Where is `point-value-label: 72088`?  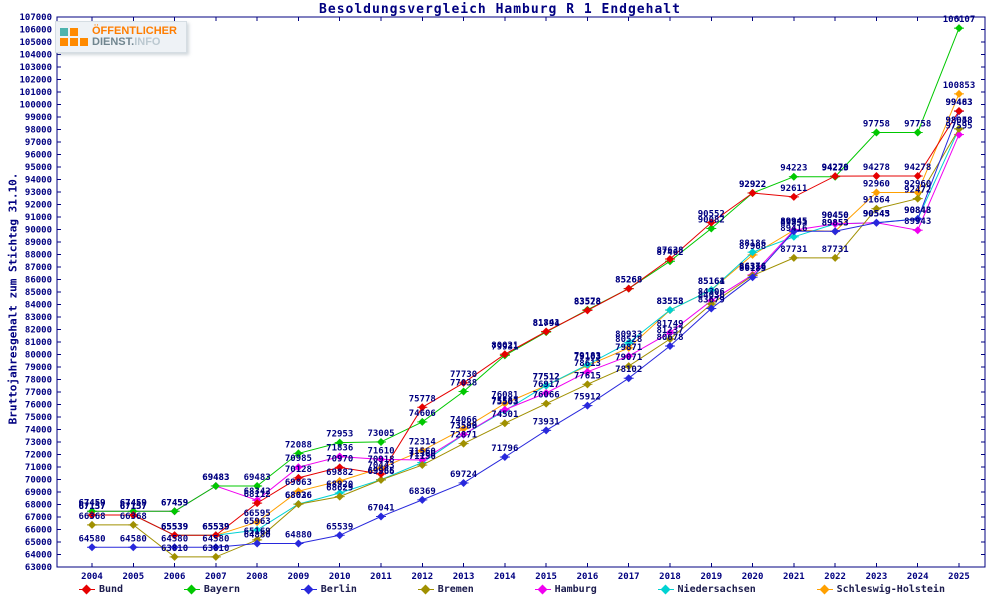
point-value-label: 72088 is located at coordinates (298, 445).